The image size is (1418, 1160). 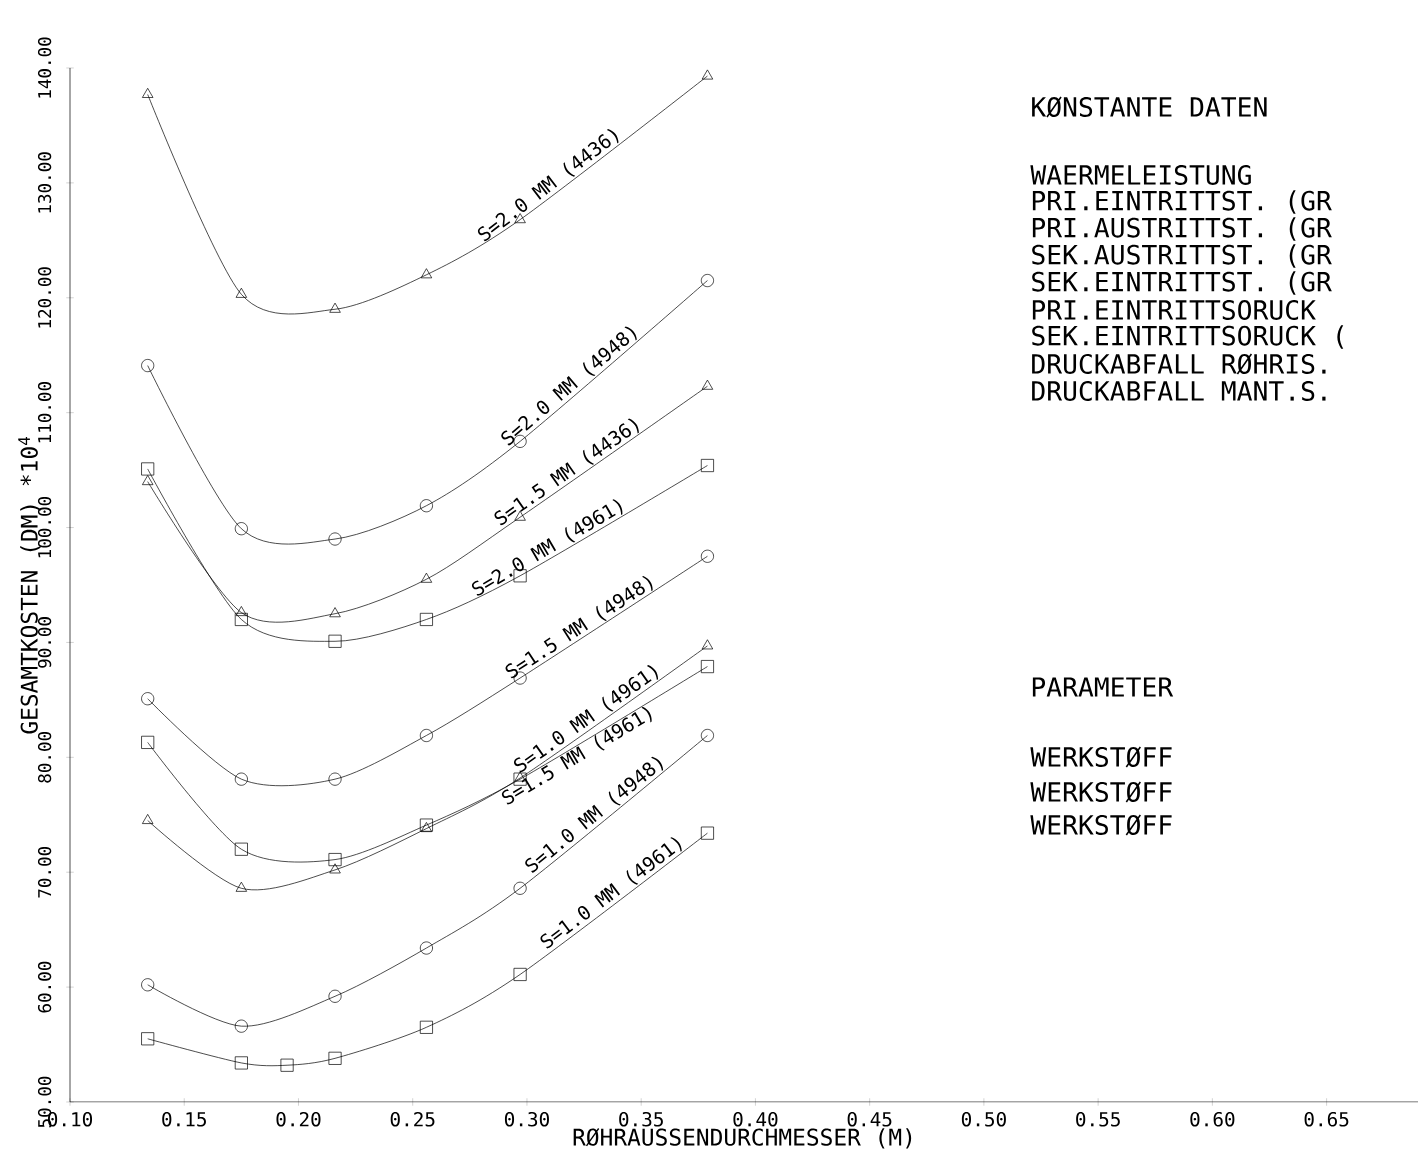 What do you see at coordinates (184, 1119) in the screenshot?
I see `x-tick-label: 0.15` at bounding box center [184, 1119].